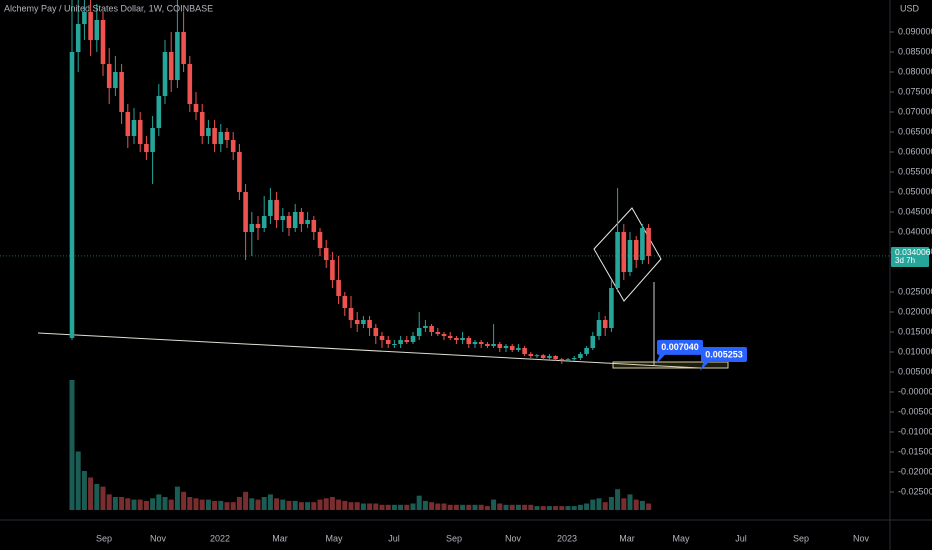 This screenshot has height=550, width=932. I want to click on y-tick-label: 0.010000, so click(915, 351).